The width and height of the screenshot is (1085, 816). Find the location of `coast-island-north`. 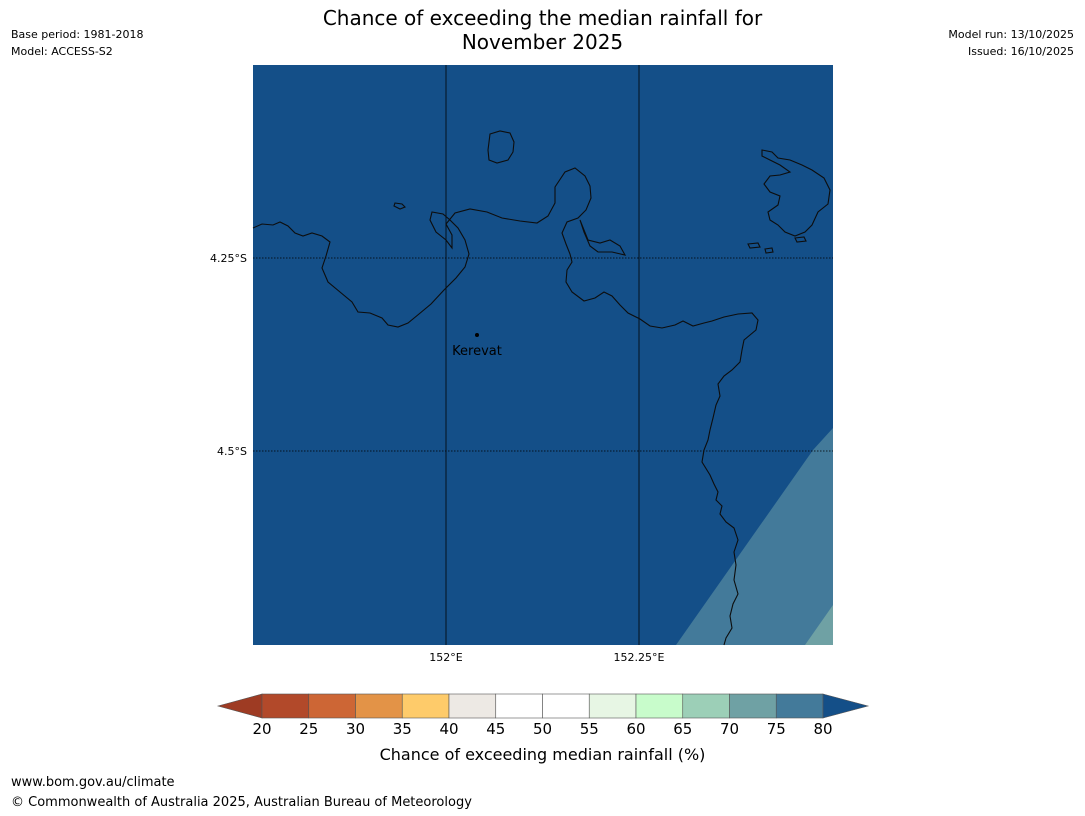

coast-island-north is located at coordinates (501, 147).